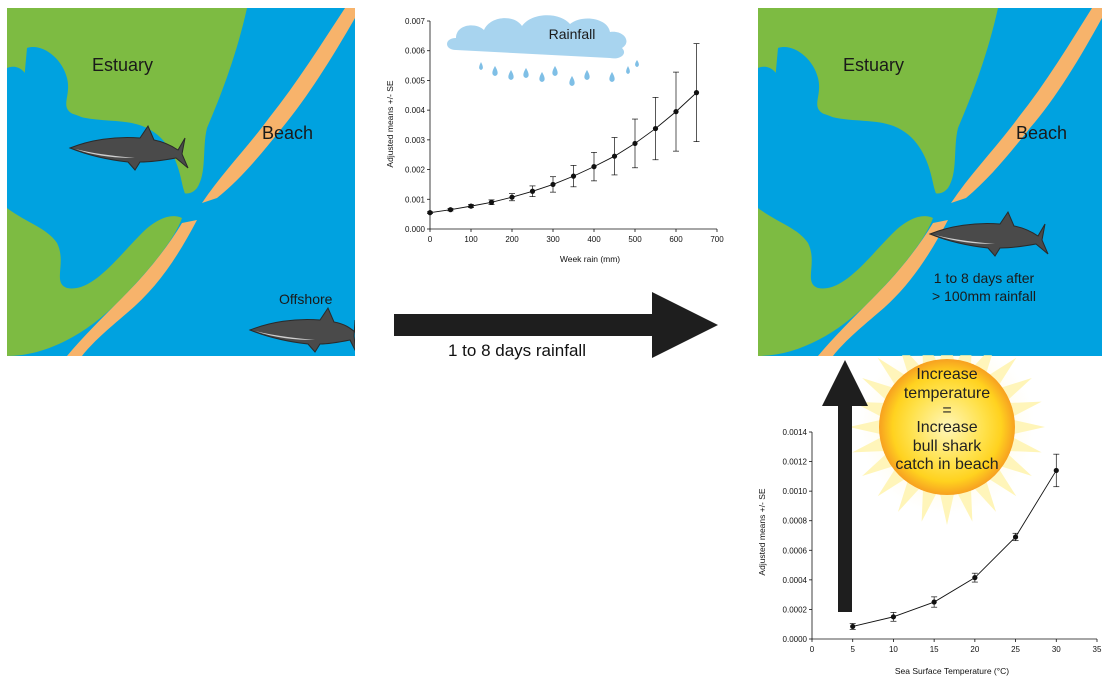 This screenshot has height=680, width=1102. I want to click on rainfall-chart-marks, so click(563, 129).